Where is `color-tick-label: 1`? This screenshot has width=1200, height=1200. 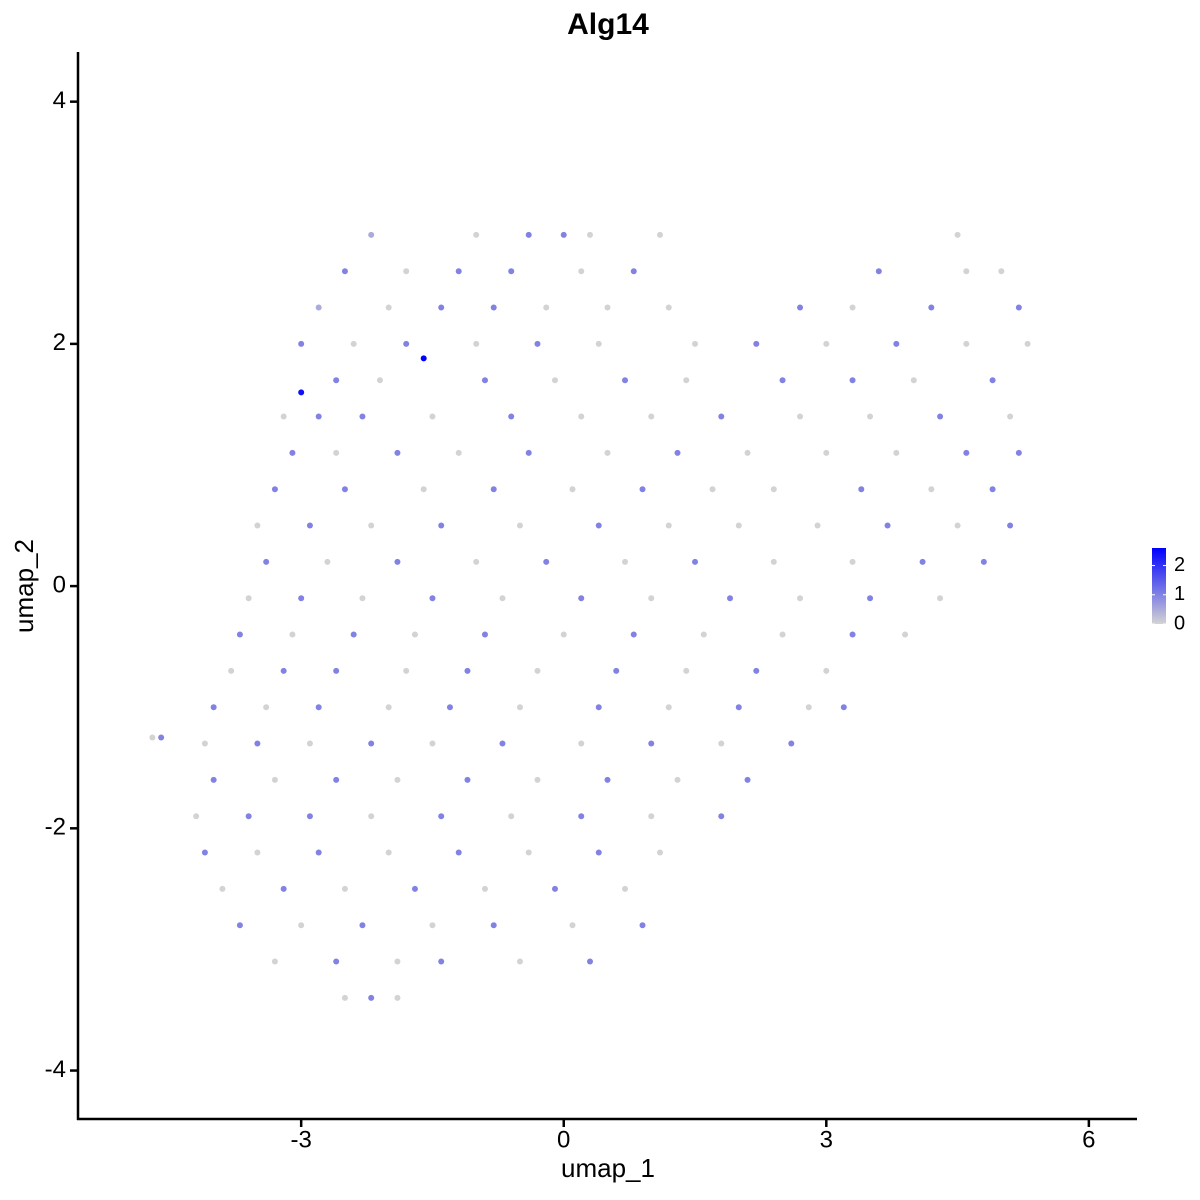 color-tick-label: 1 is located at coordinates (1179, 594).